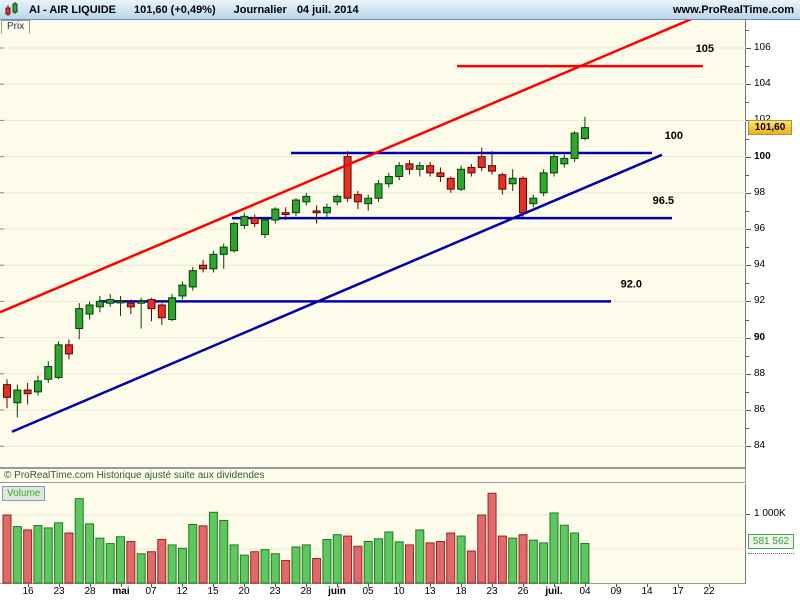  What do you see at coordinates (213, 591) in the screenshot?
I see `date-tick-label: 15` at bounding box center [213, 591].